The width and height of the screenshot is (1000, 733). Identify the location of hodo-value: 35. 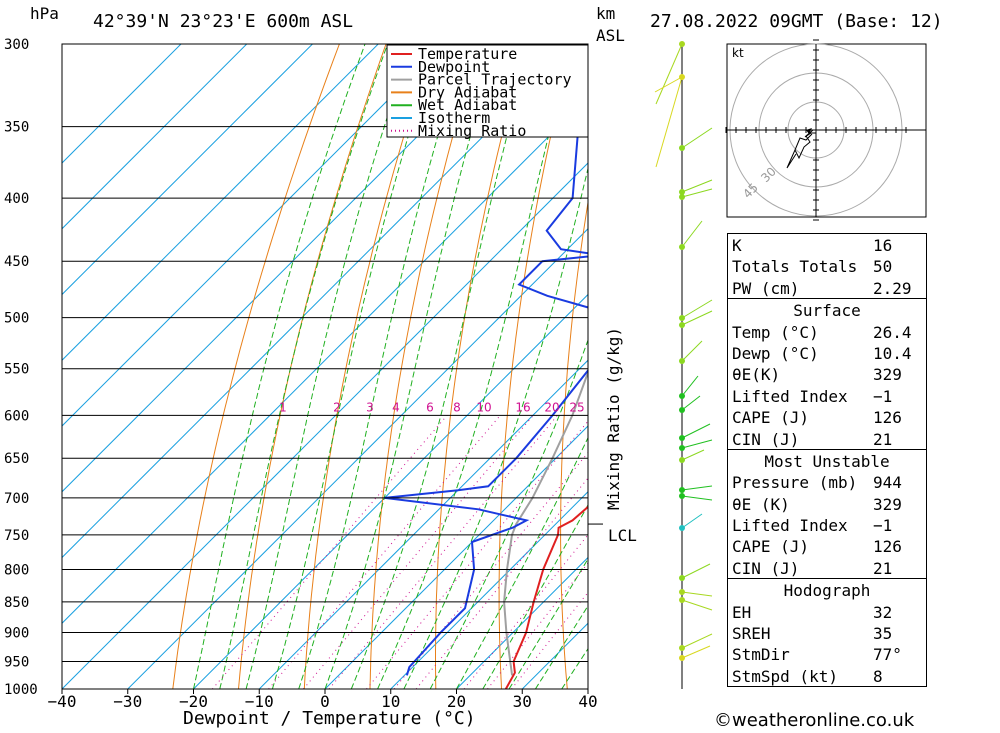
(883, 634).